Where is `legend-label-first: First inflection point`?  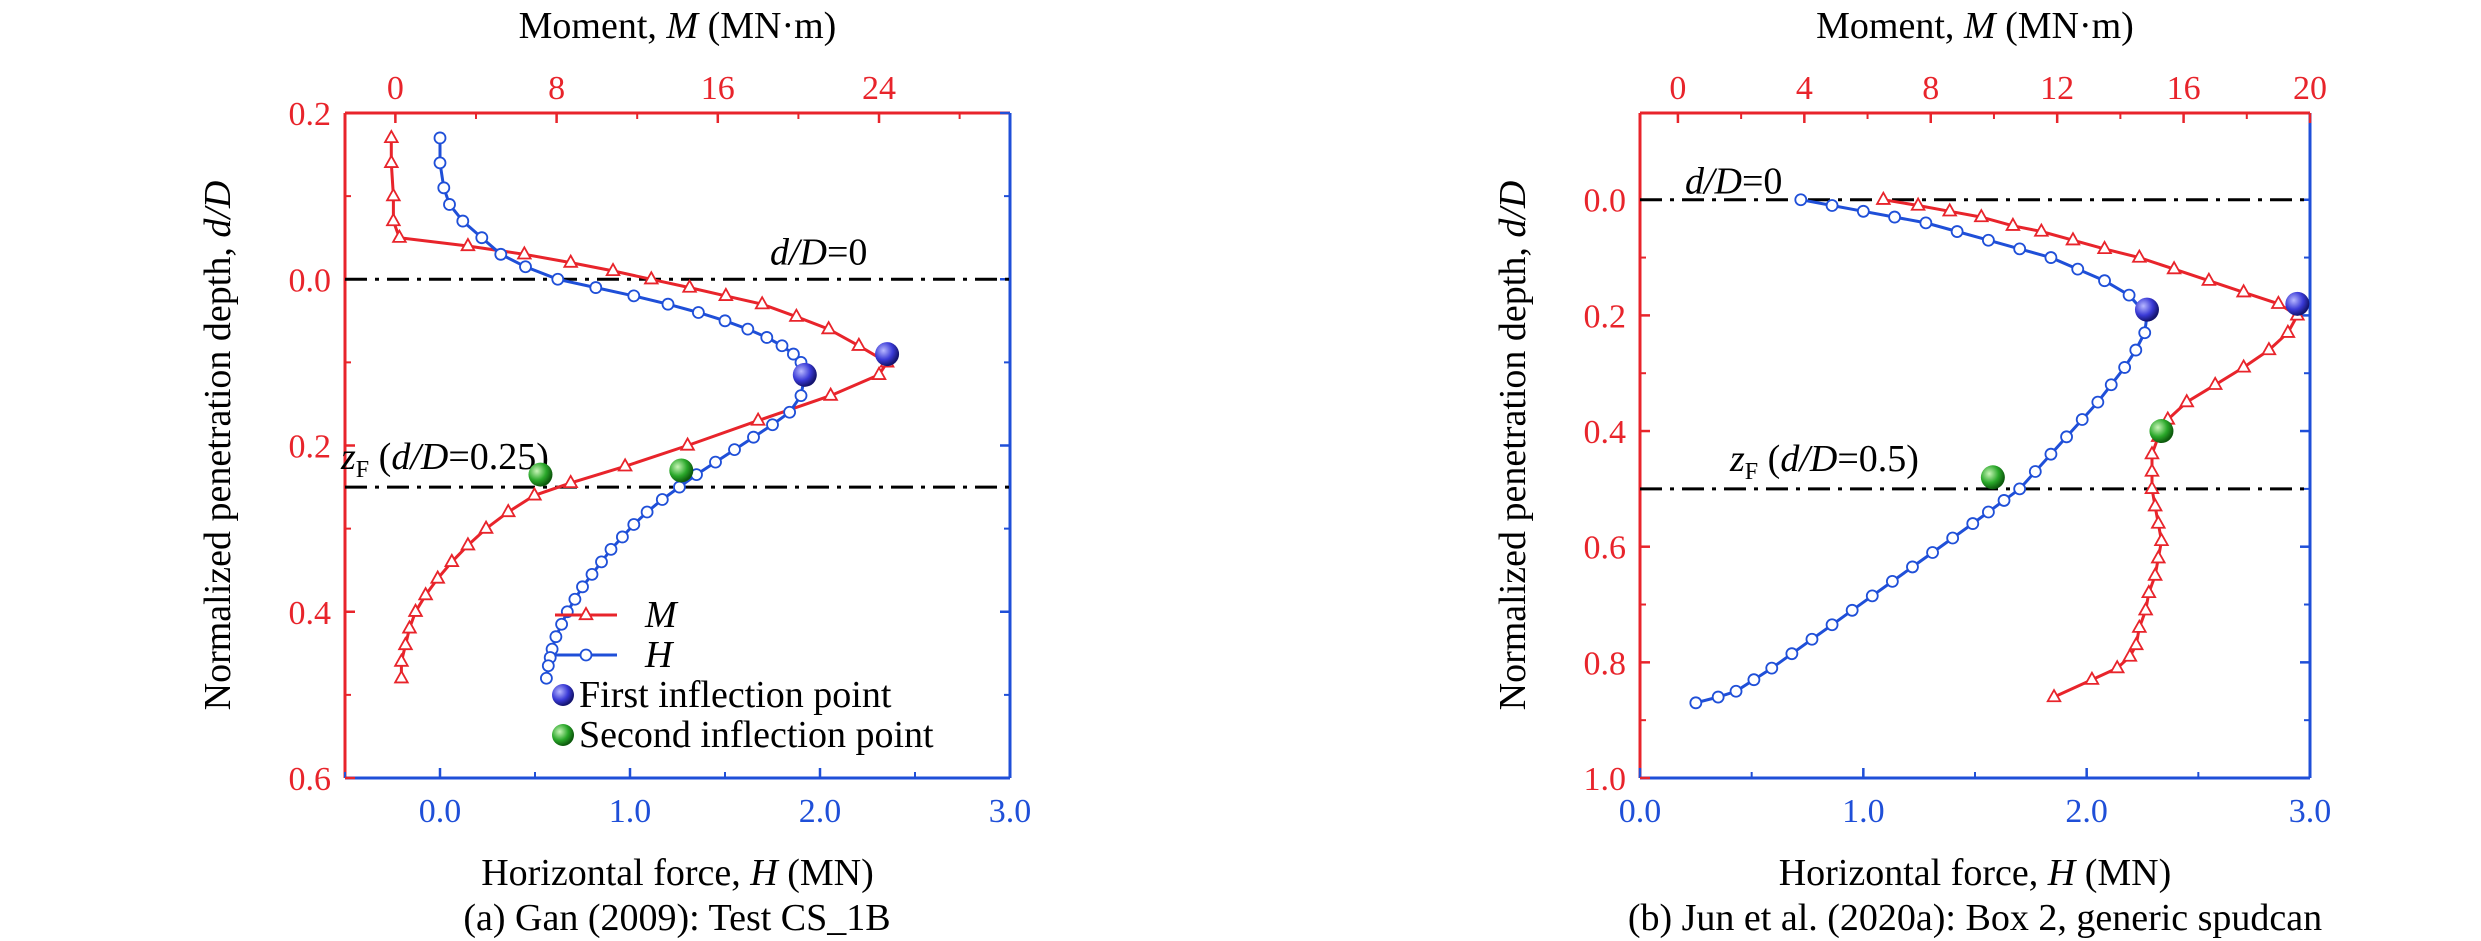
legend-label-first: First inflection point is located at coordinates (735, 695).